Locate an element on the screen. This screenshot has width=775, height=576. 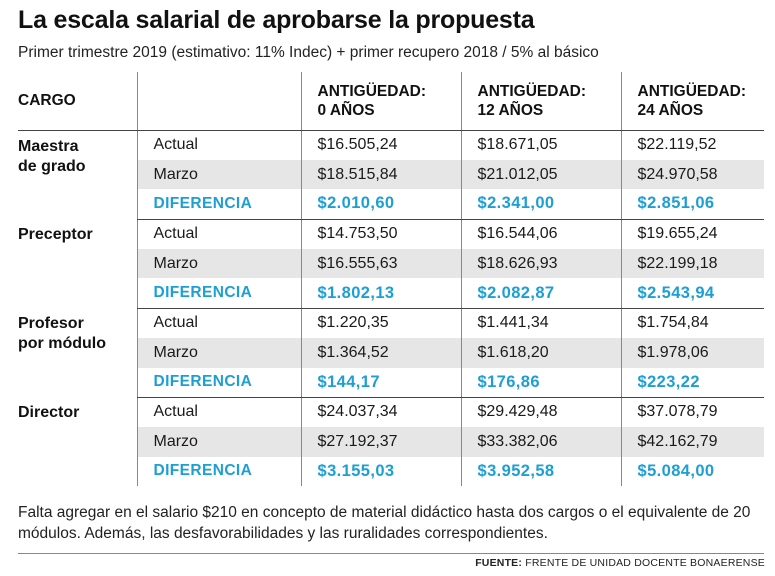
cargo-cell: Maestra de grado is located at coordinates (77, 175).